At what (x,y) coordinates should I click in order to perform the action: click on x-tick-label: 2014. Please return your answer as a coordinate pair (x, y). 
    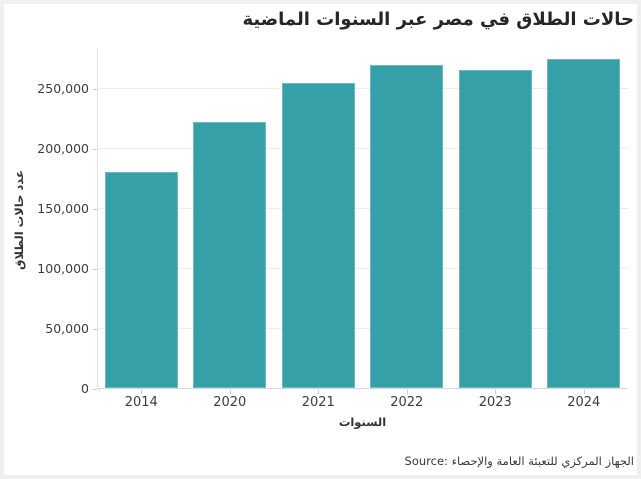
    Looking at the image, I should click on (141, 402).